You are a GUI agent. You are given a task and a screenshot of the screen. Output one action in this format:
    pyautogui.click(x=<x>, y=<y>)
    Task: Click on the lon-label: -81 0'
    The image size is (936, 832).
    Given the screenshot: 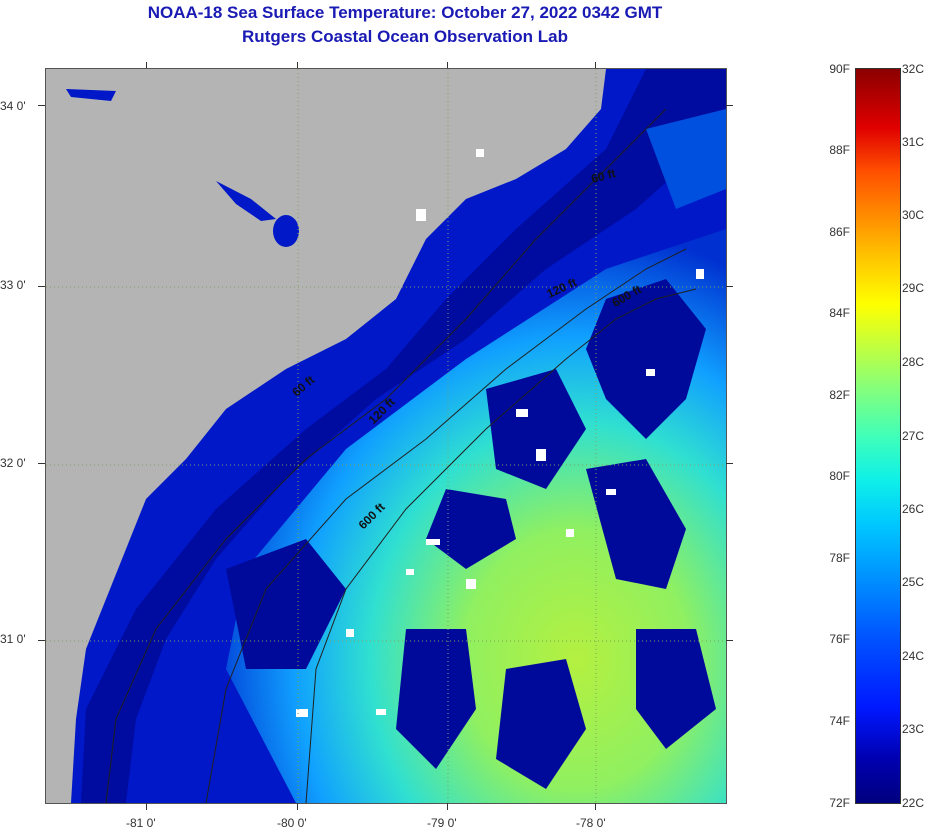 What is the action you would take?
    pyautogui.click(x=141, y=823)
    